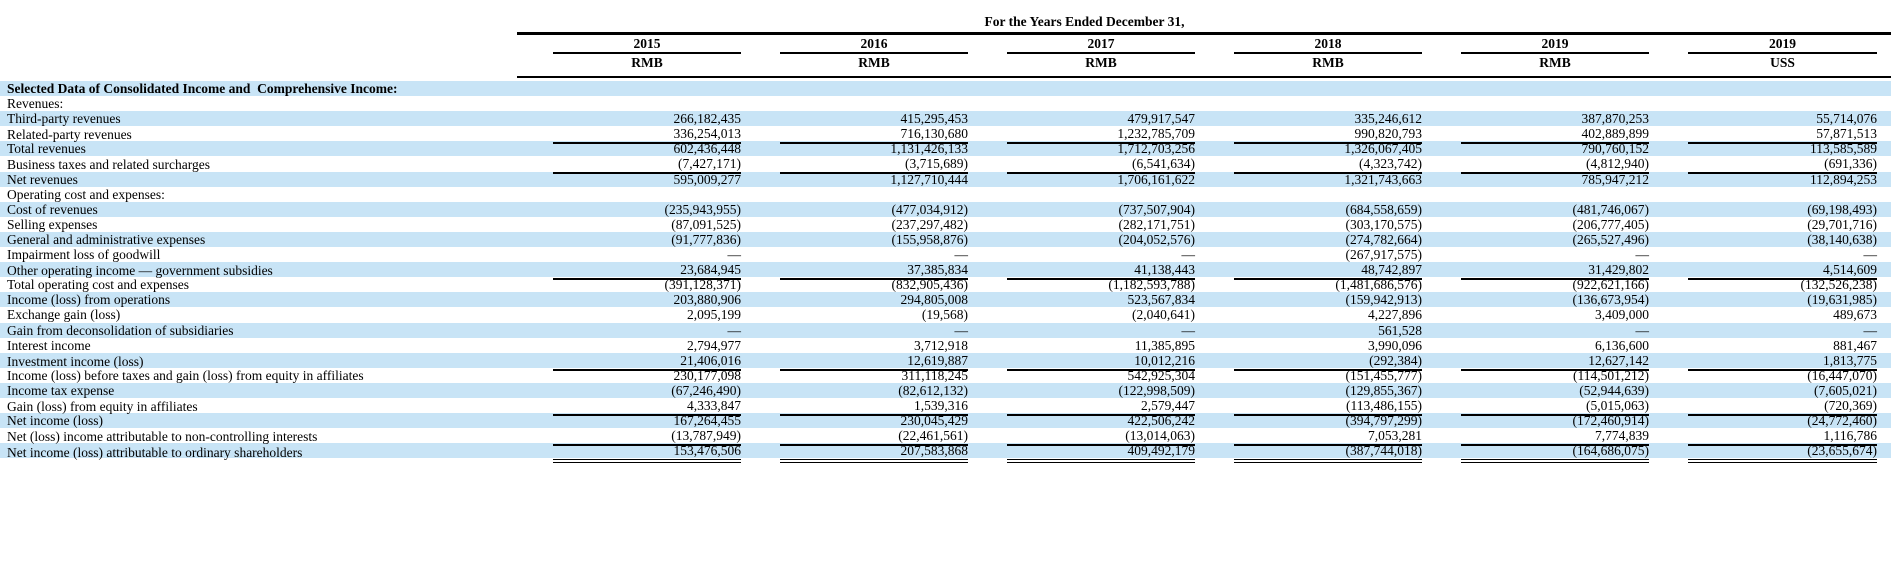 The image size is (1891, 571). I want to click on cell-value: (22,461,561), so click(874, 437).